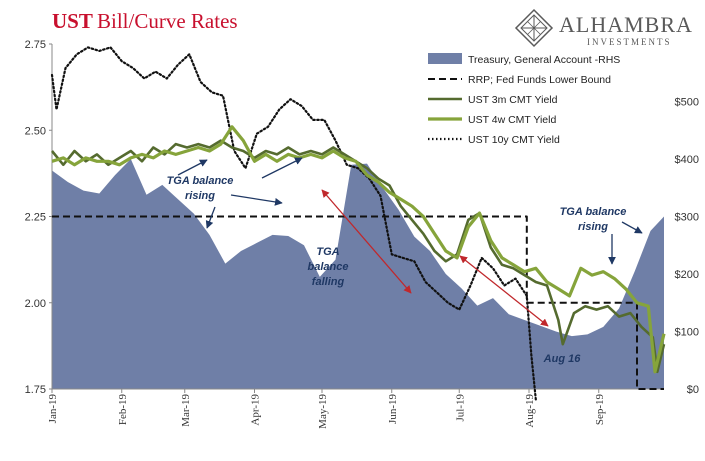 This screenshot has width=705, height=461. Describe the element at coordinates (200, 181) in the screenshot. I see `annotation-tga-rising-1-line1: TGA balance` at that location.